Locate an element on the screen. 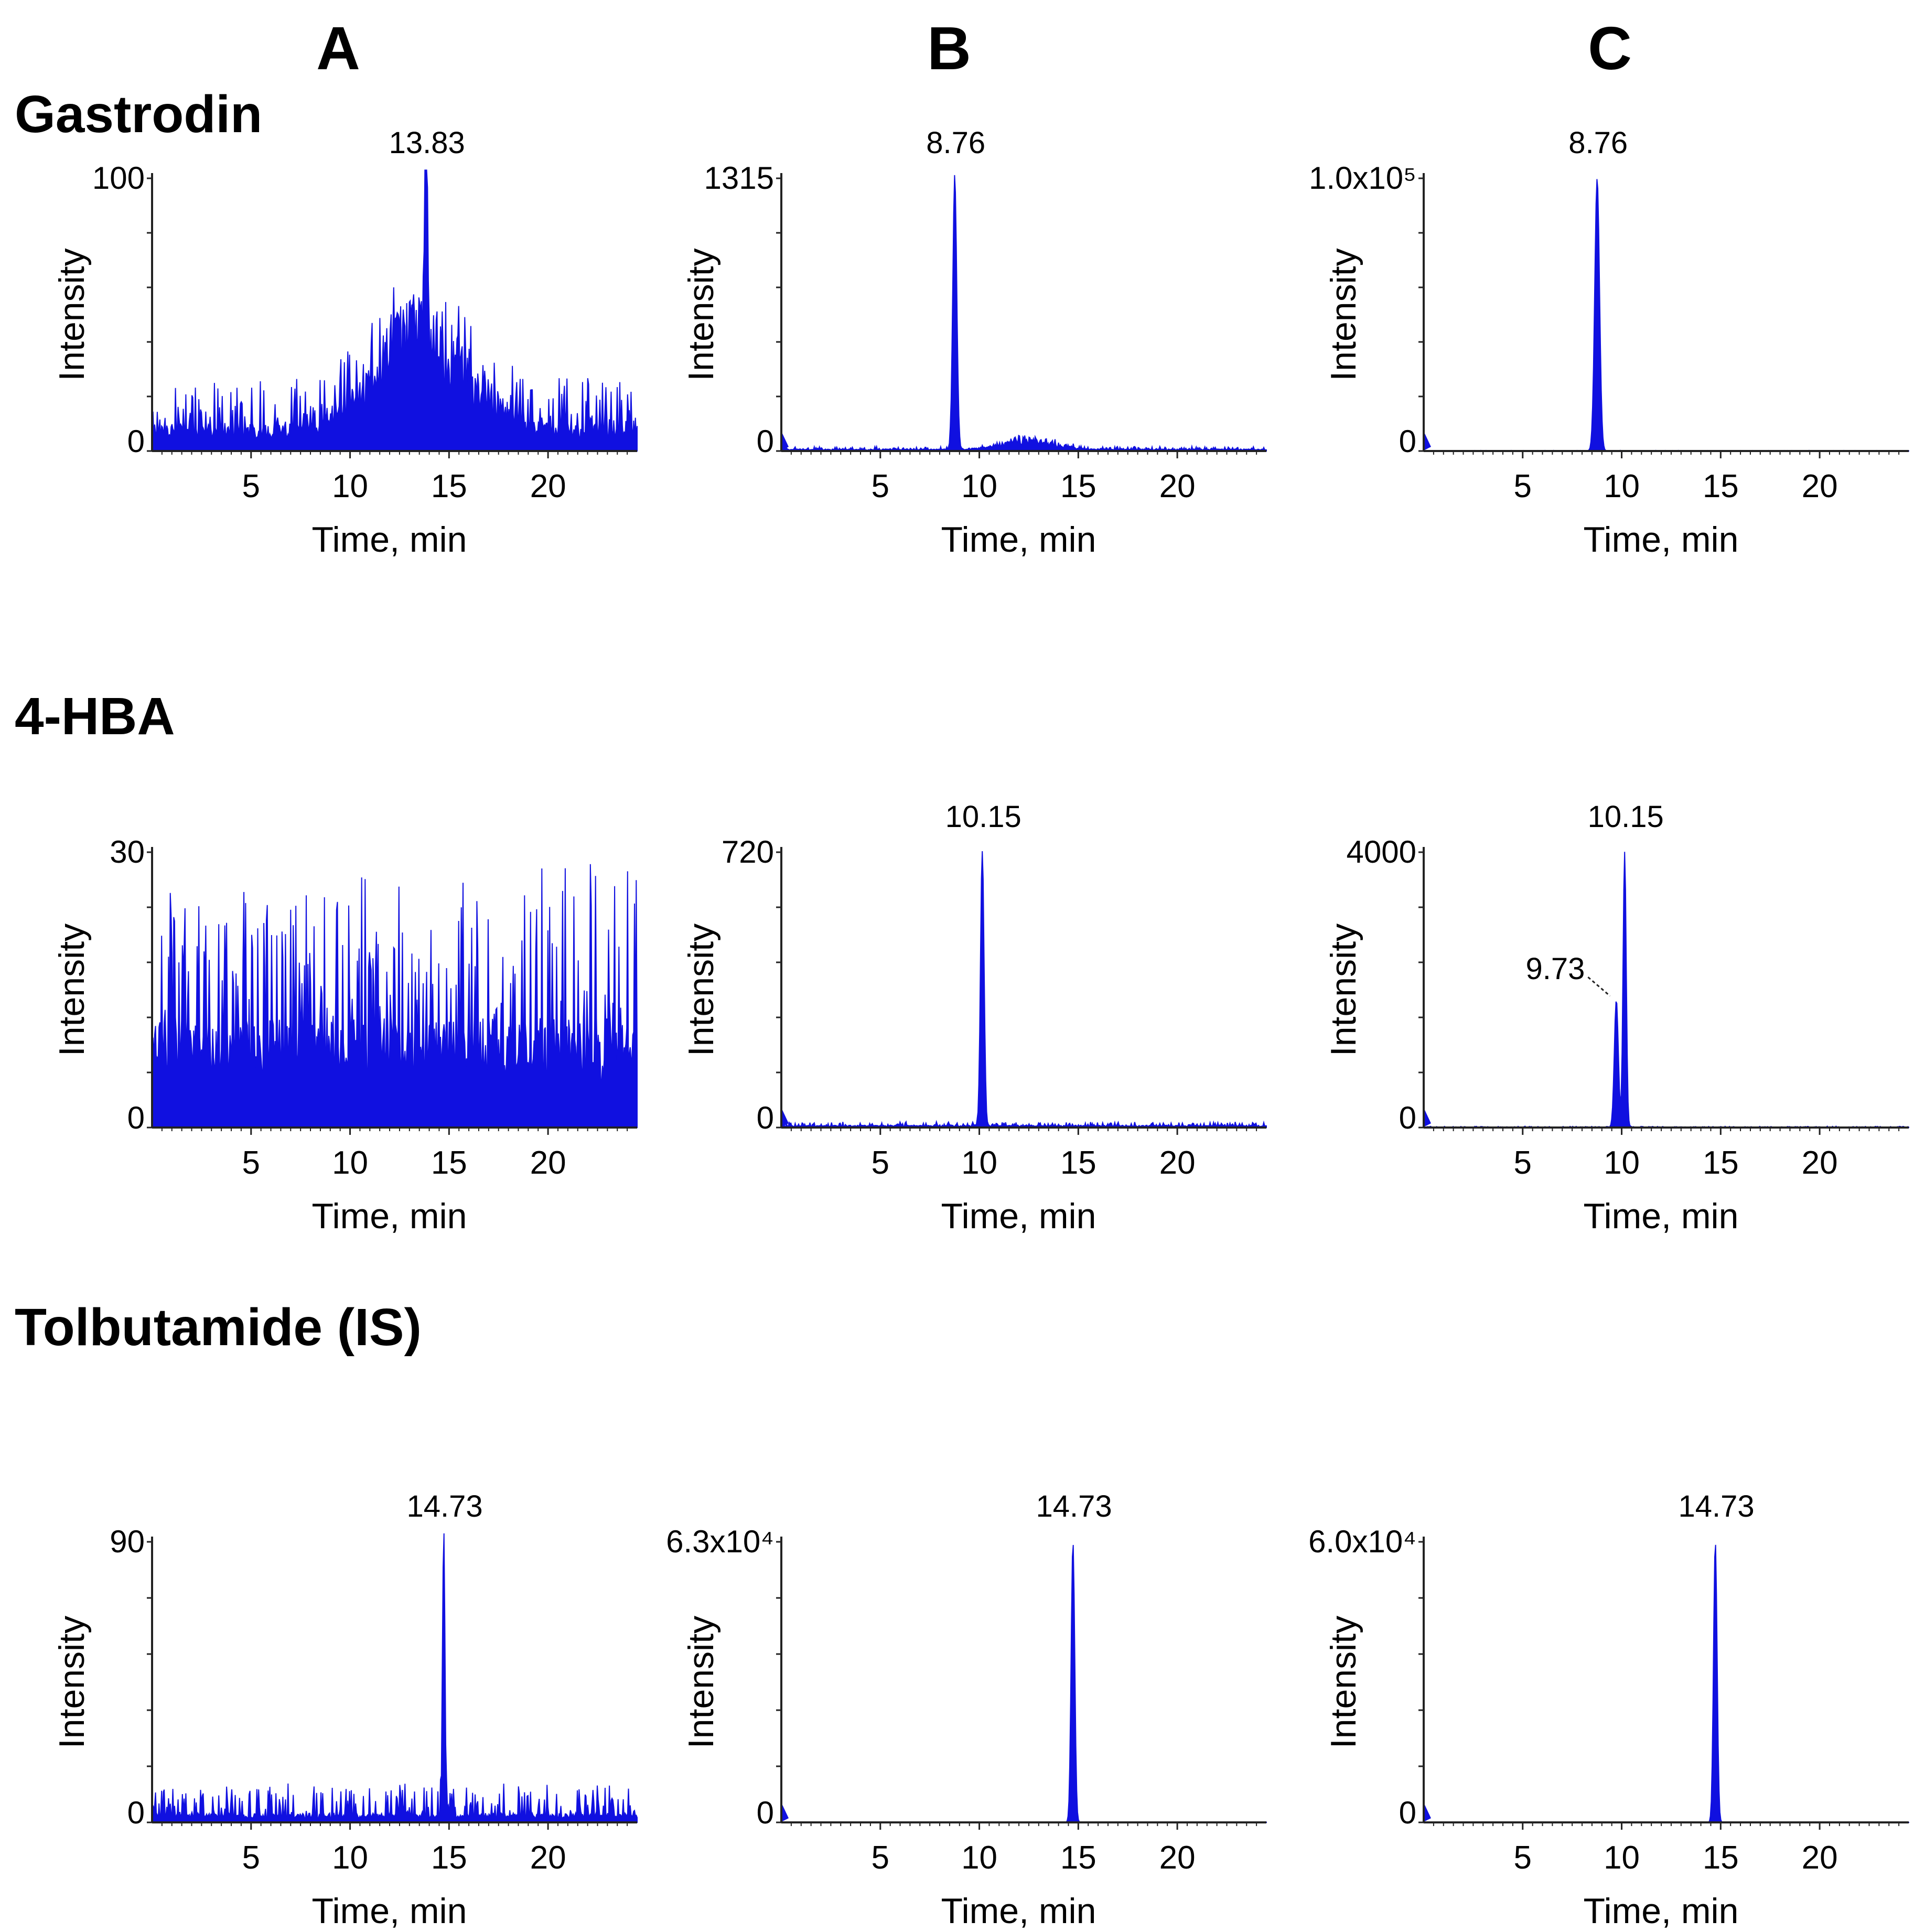 This screenshot has height=1932, width=1925. y-tick-label-max: 4000 is located at coordinates (1381, 852).